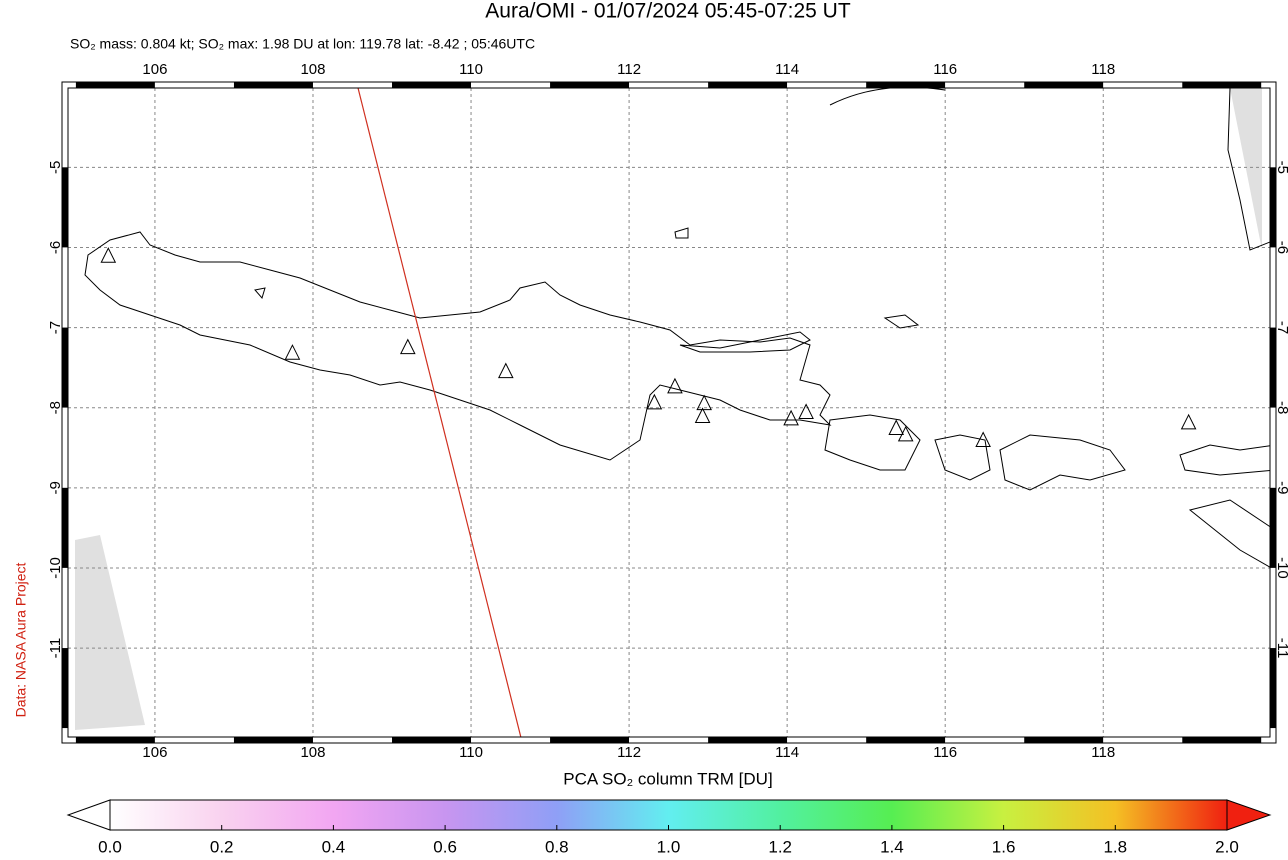 This screenshot has height=860, width=1288. I want to click on colorbar-tick-label: 0.0, so click(110, 846).